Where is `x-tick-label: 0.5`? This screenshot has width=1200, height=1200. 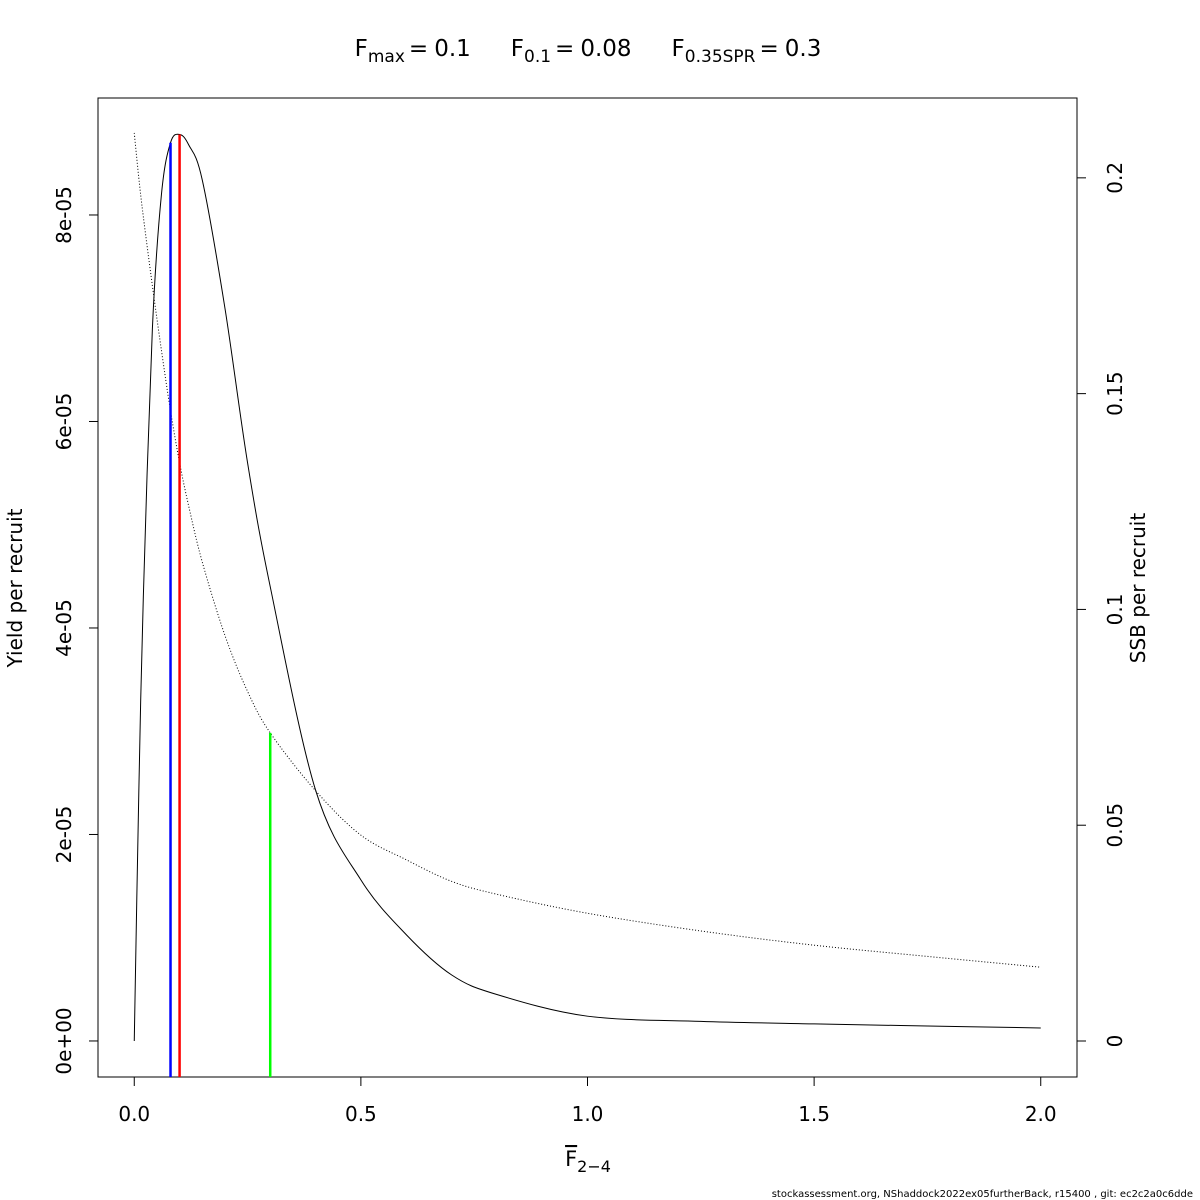 x-tick-label: 0.5 is located at coordinates (361, 1114).